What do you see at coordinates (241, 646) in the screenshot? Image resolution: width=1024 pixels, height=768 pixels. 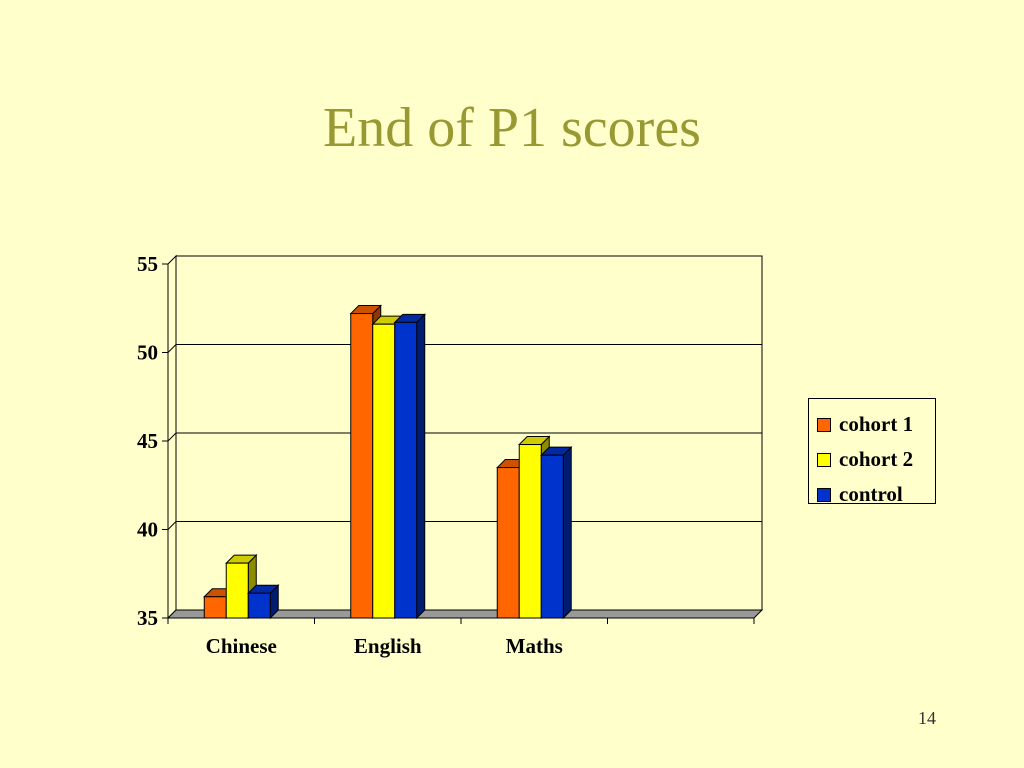 I see `x-tick-label: Chinese` at bounding box center [241, 646].